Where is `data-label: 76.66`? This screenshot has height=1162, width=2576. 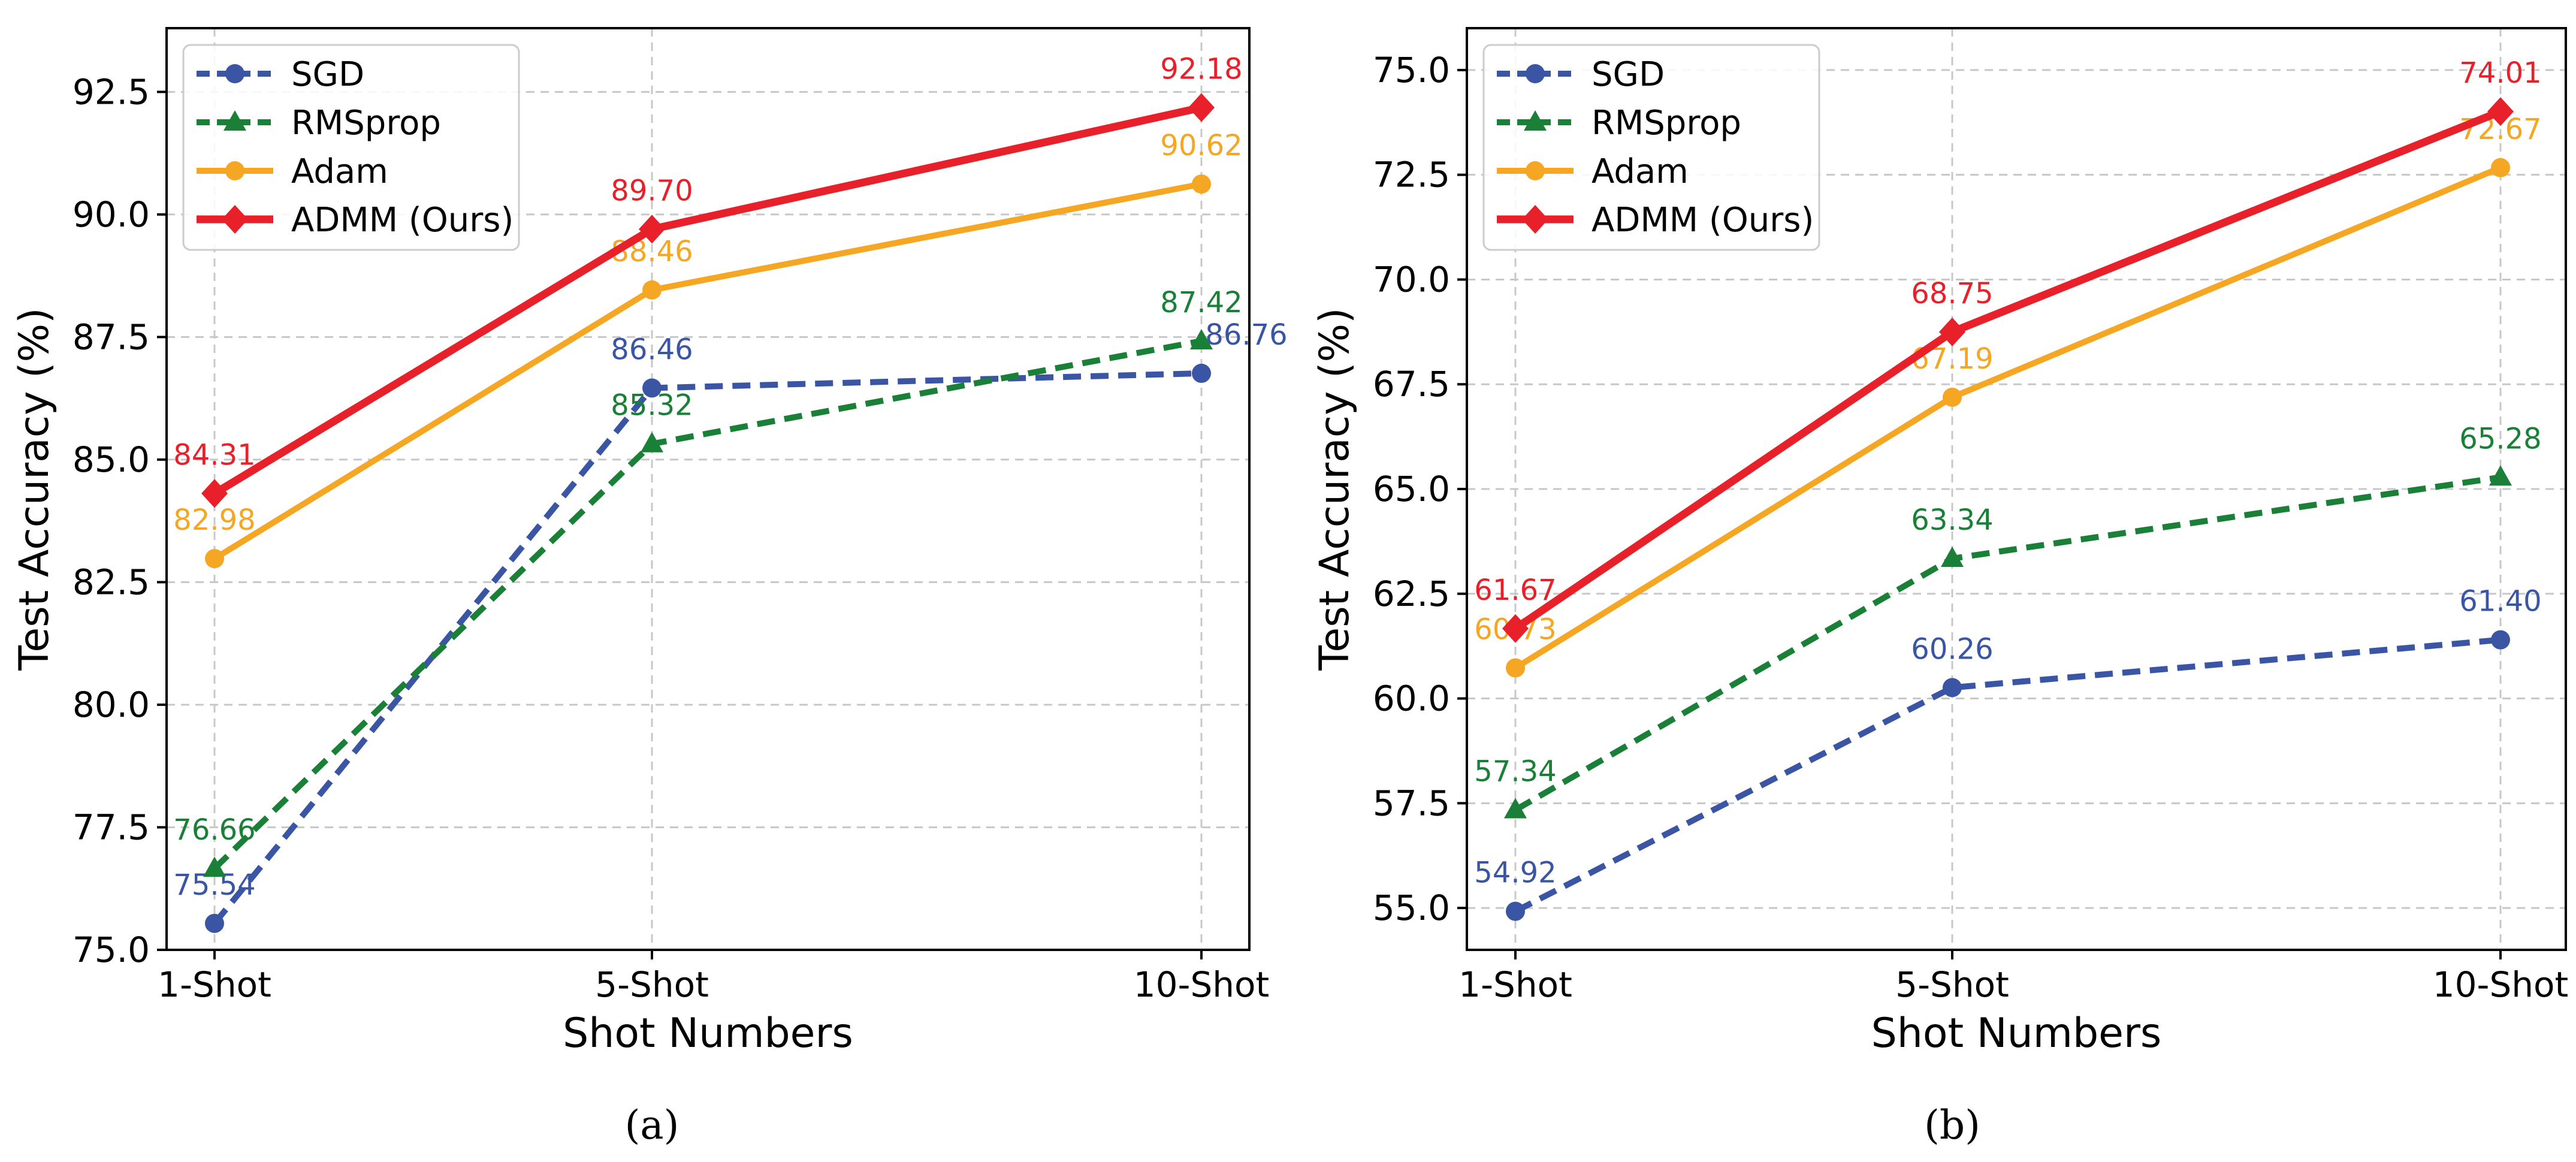
data-label: 76.66 is located at coordinates (214, 830).